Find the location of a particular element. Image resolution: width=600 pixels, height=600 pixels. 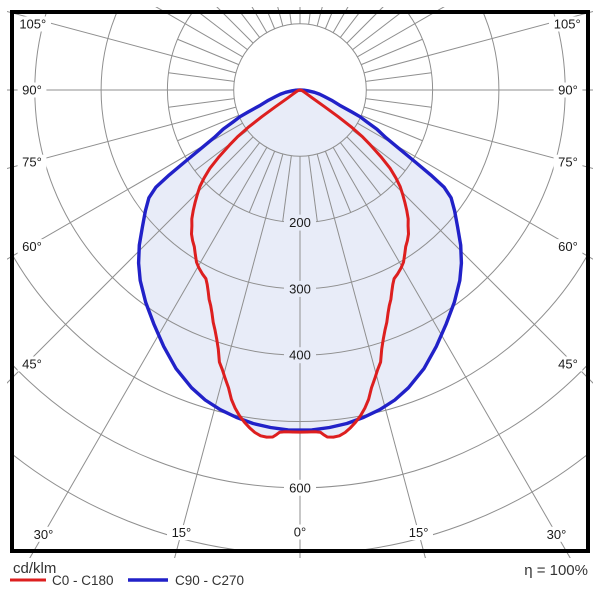

angle-label-0: 0° is located at coordinates (300, 532).